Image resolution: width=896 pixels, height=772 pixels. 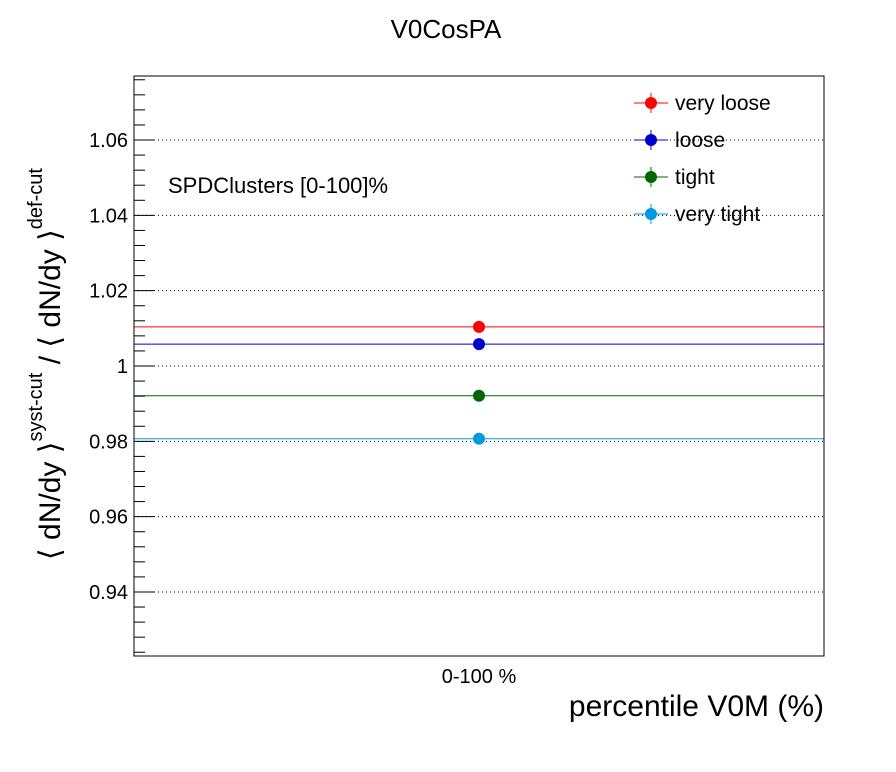 What do you see at coordinates (446, 29) in the screenshot?
I see `chart-title: V0CosPA` at bounding box center [446, 29].